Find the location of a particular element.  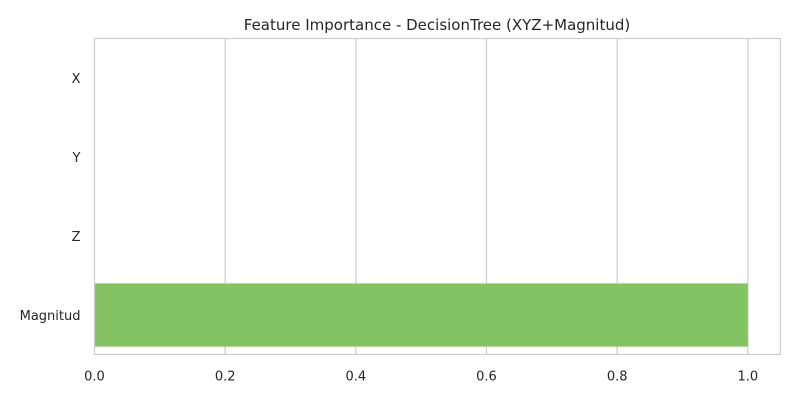

x-tick-label: 0.2 is located at coordinates (225, 377).